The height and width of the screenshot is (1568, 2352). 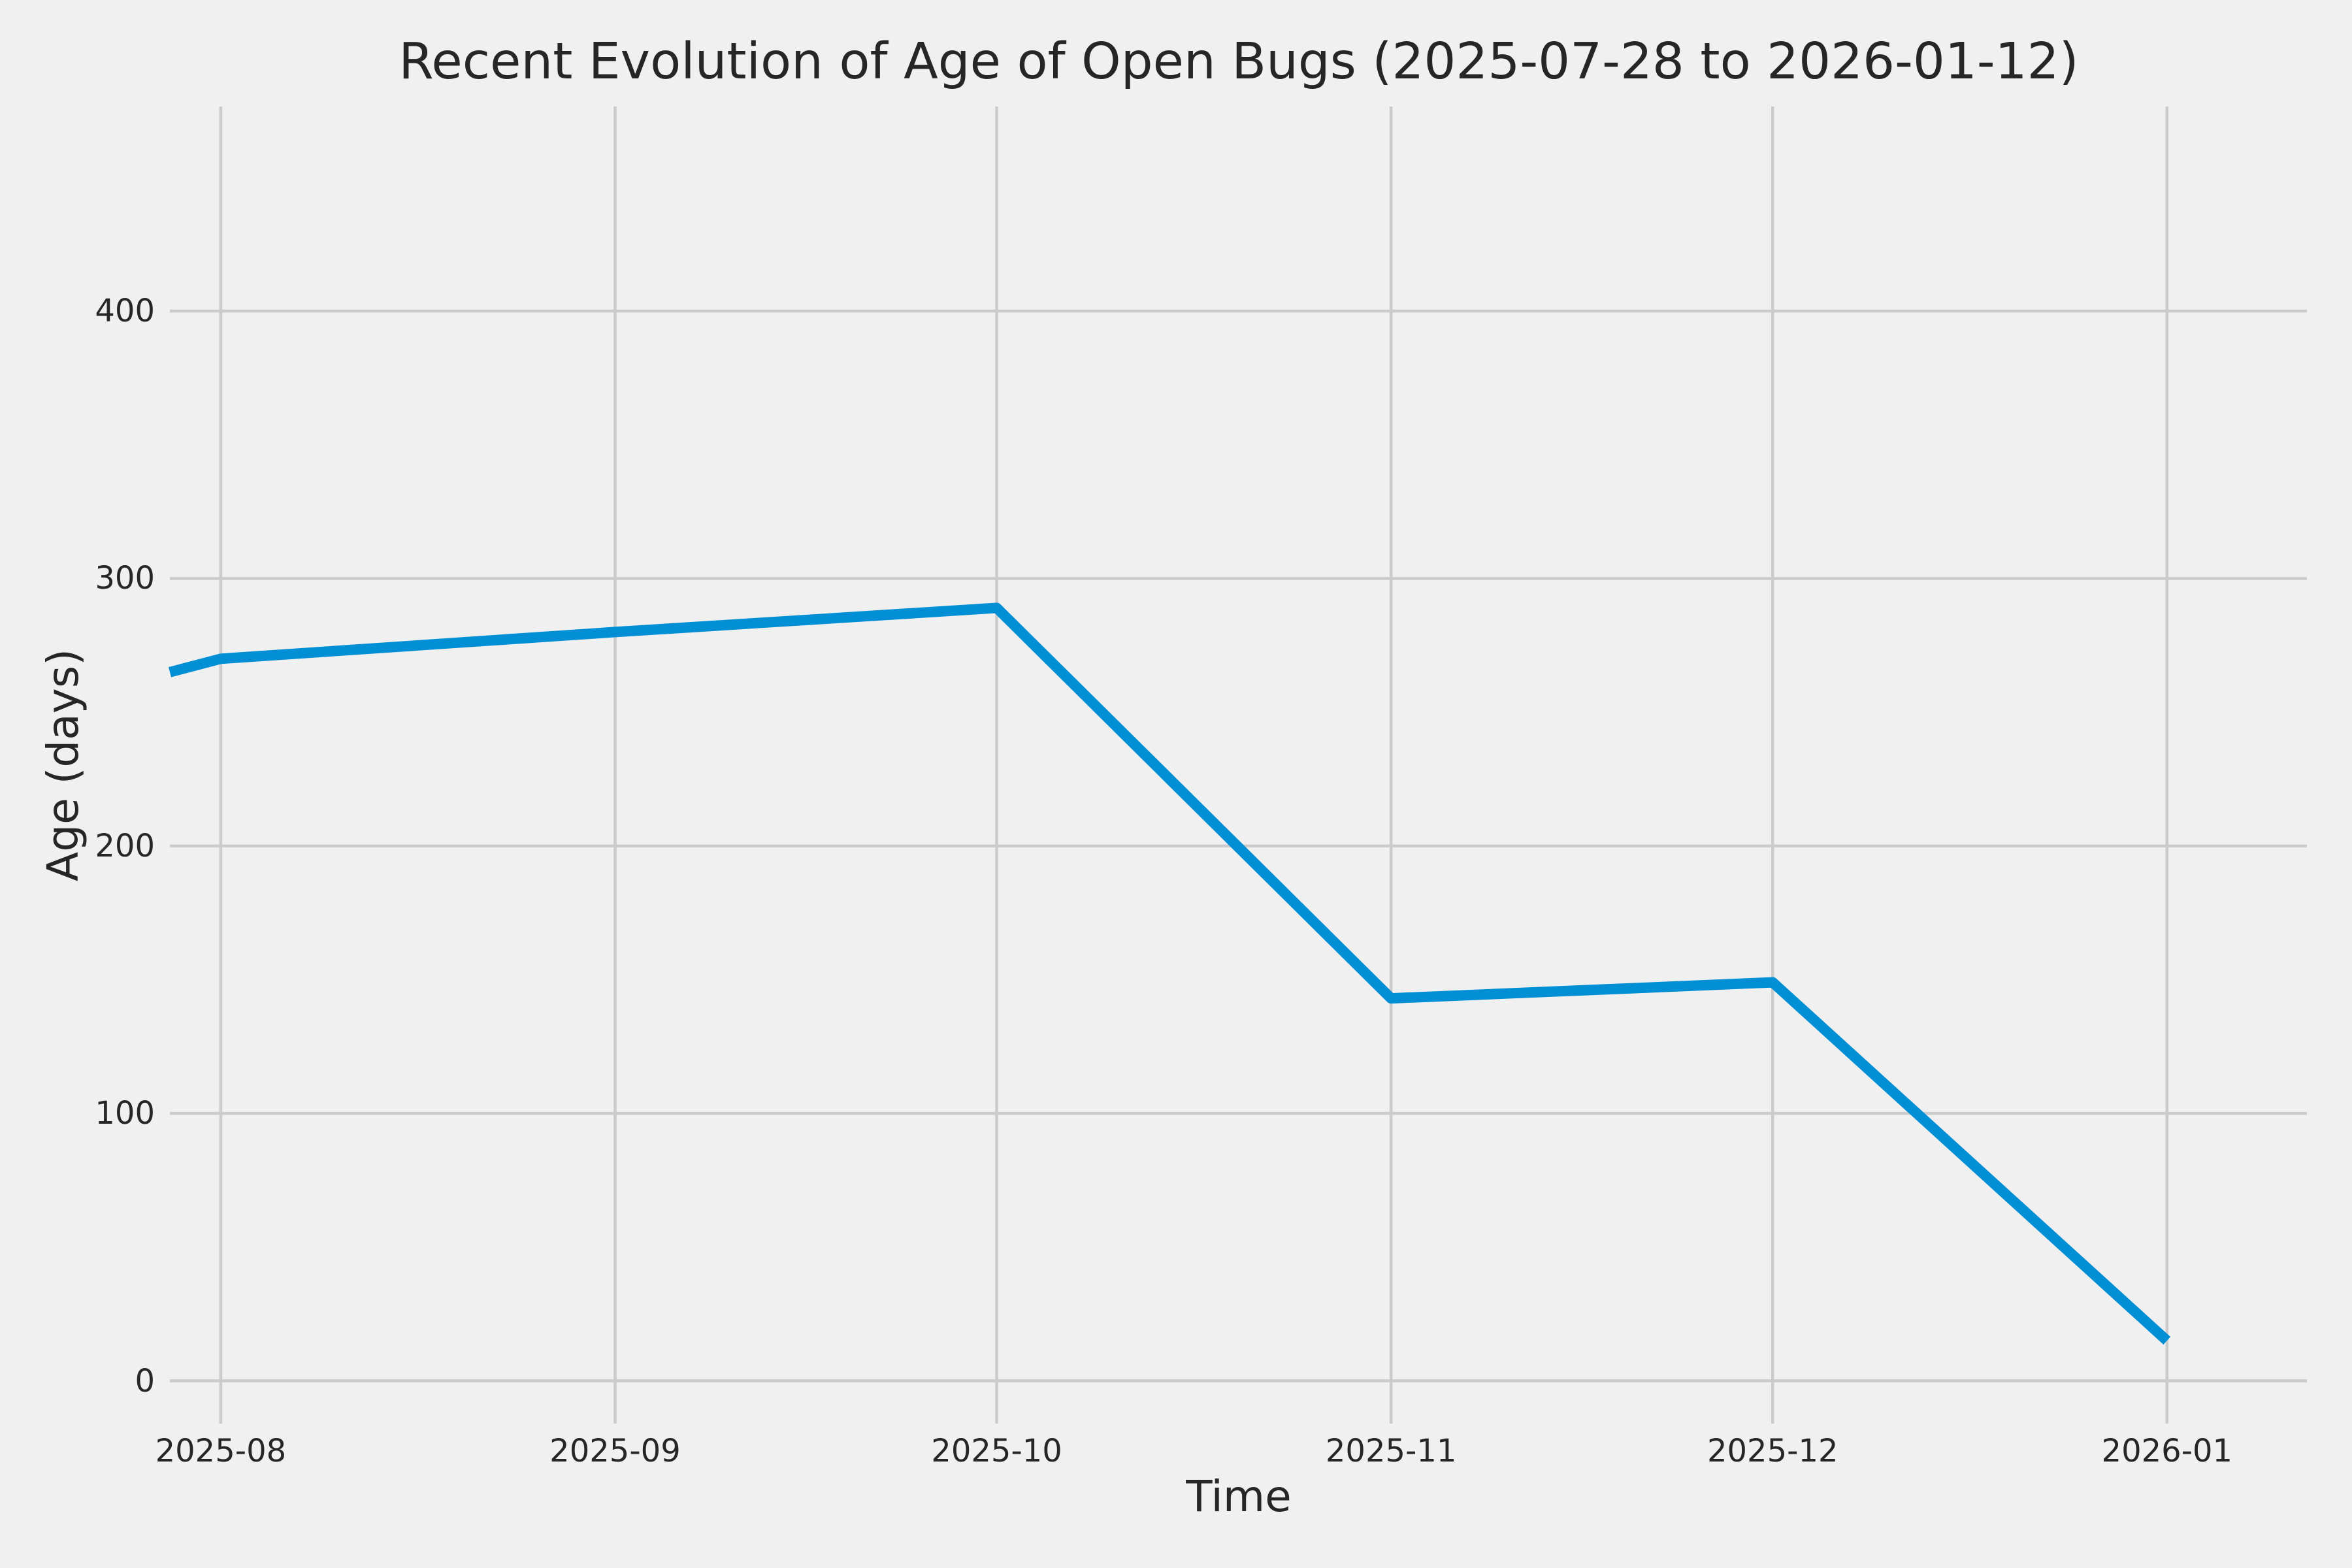 I want to click on y-tick-label: 100, so click(x=125, y=1113).